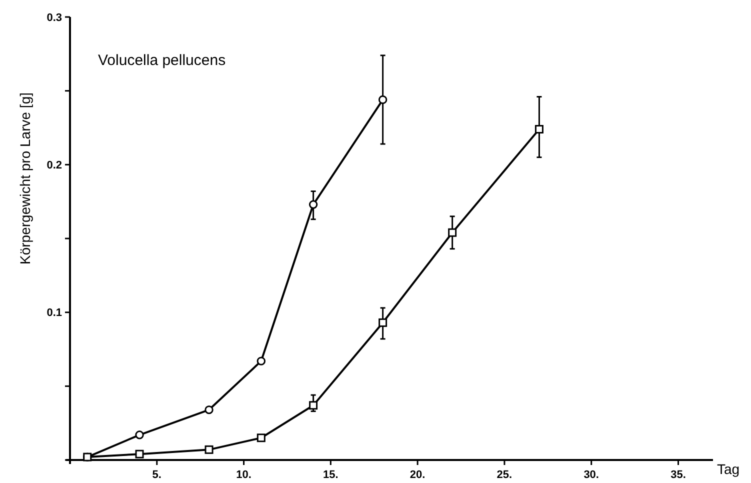  What do you see at coordinates (504, 475) in the screenshot?
I see `x-tick-label: 25.` at bounding box center [504, 475].